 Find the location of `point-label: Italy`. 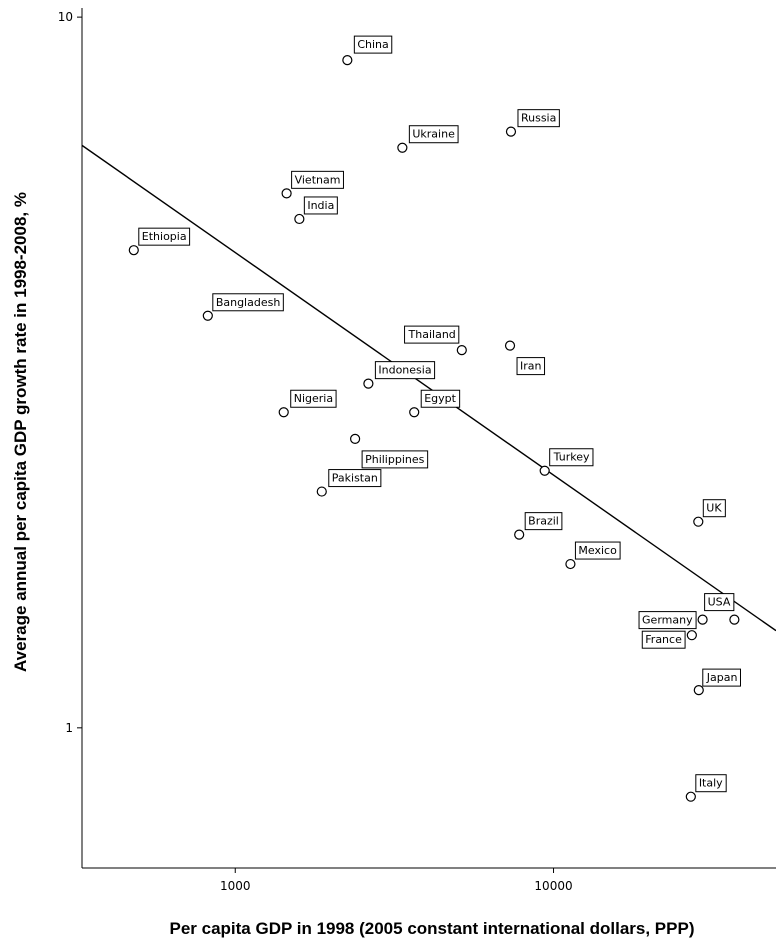

point-label: Italy is located at coordinates (711, 783).